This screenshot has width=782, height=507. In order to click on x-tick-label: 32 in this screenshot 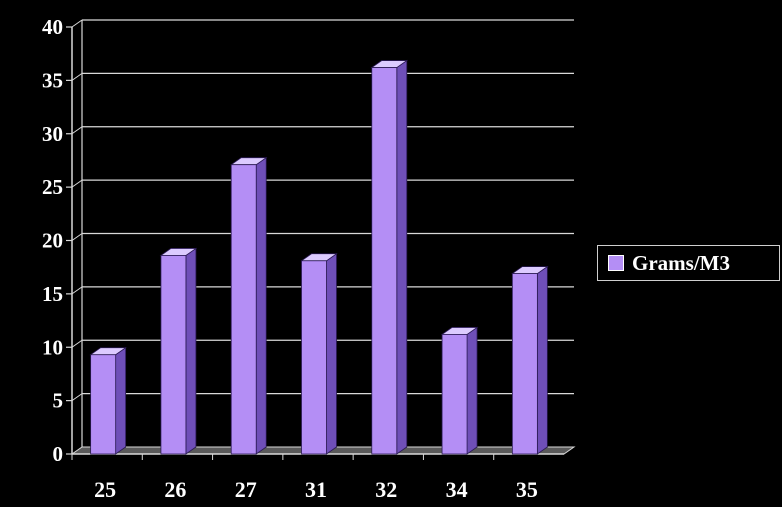, I will do `click(386, 489)`.